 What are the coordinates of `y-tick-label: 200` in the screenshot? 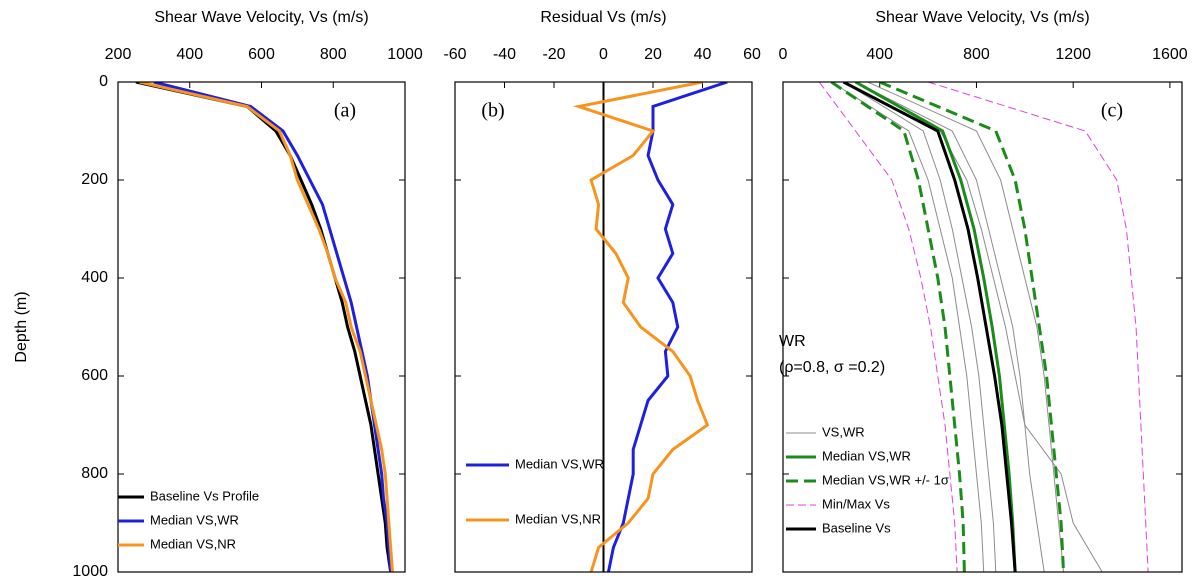 It's located at (94, 179).